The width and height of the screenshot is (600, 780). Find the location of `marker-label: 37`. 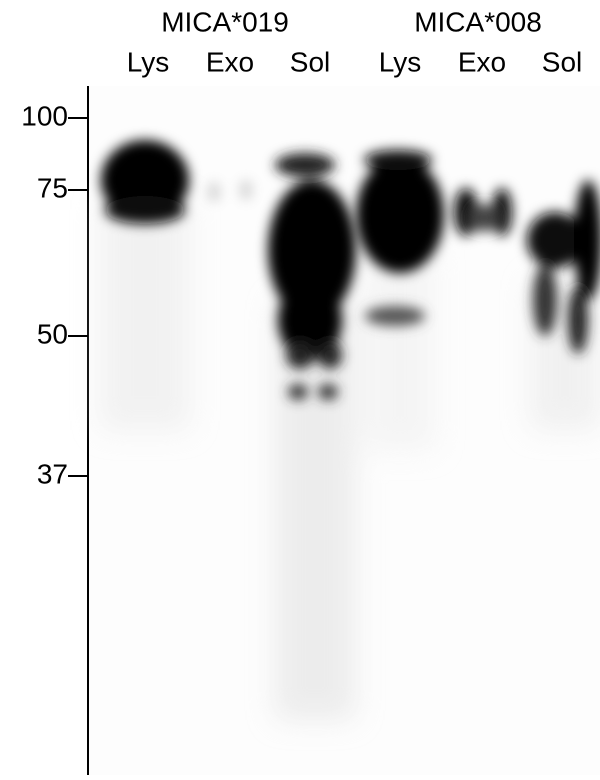

marker-label: 37 is located at coordinates (52, 473).